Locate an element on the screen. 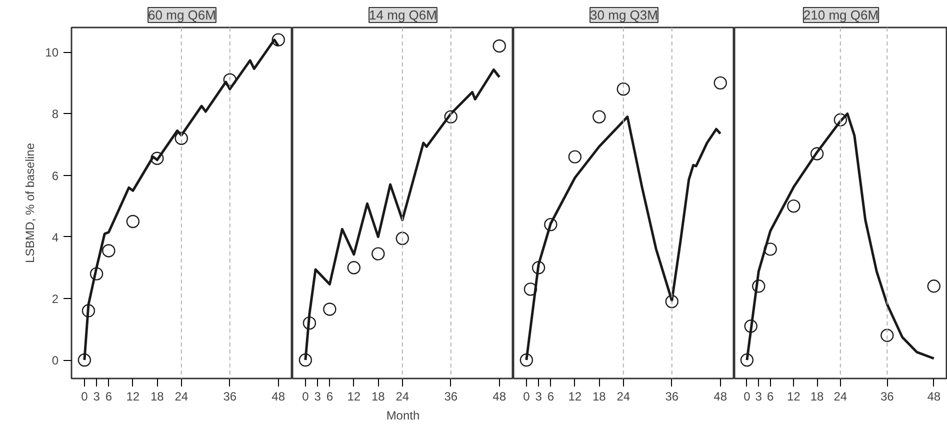  y-tick-label: 4 is located at coordinates (55, 237).